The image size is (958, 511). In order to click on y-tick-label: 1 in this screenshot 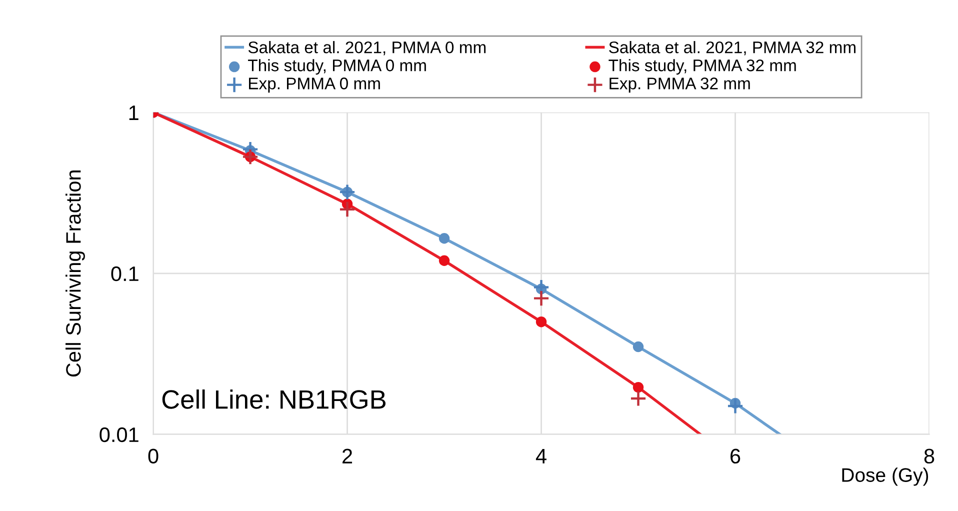, I will do `click(133, 113)`.